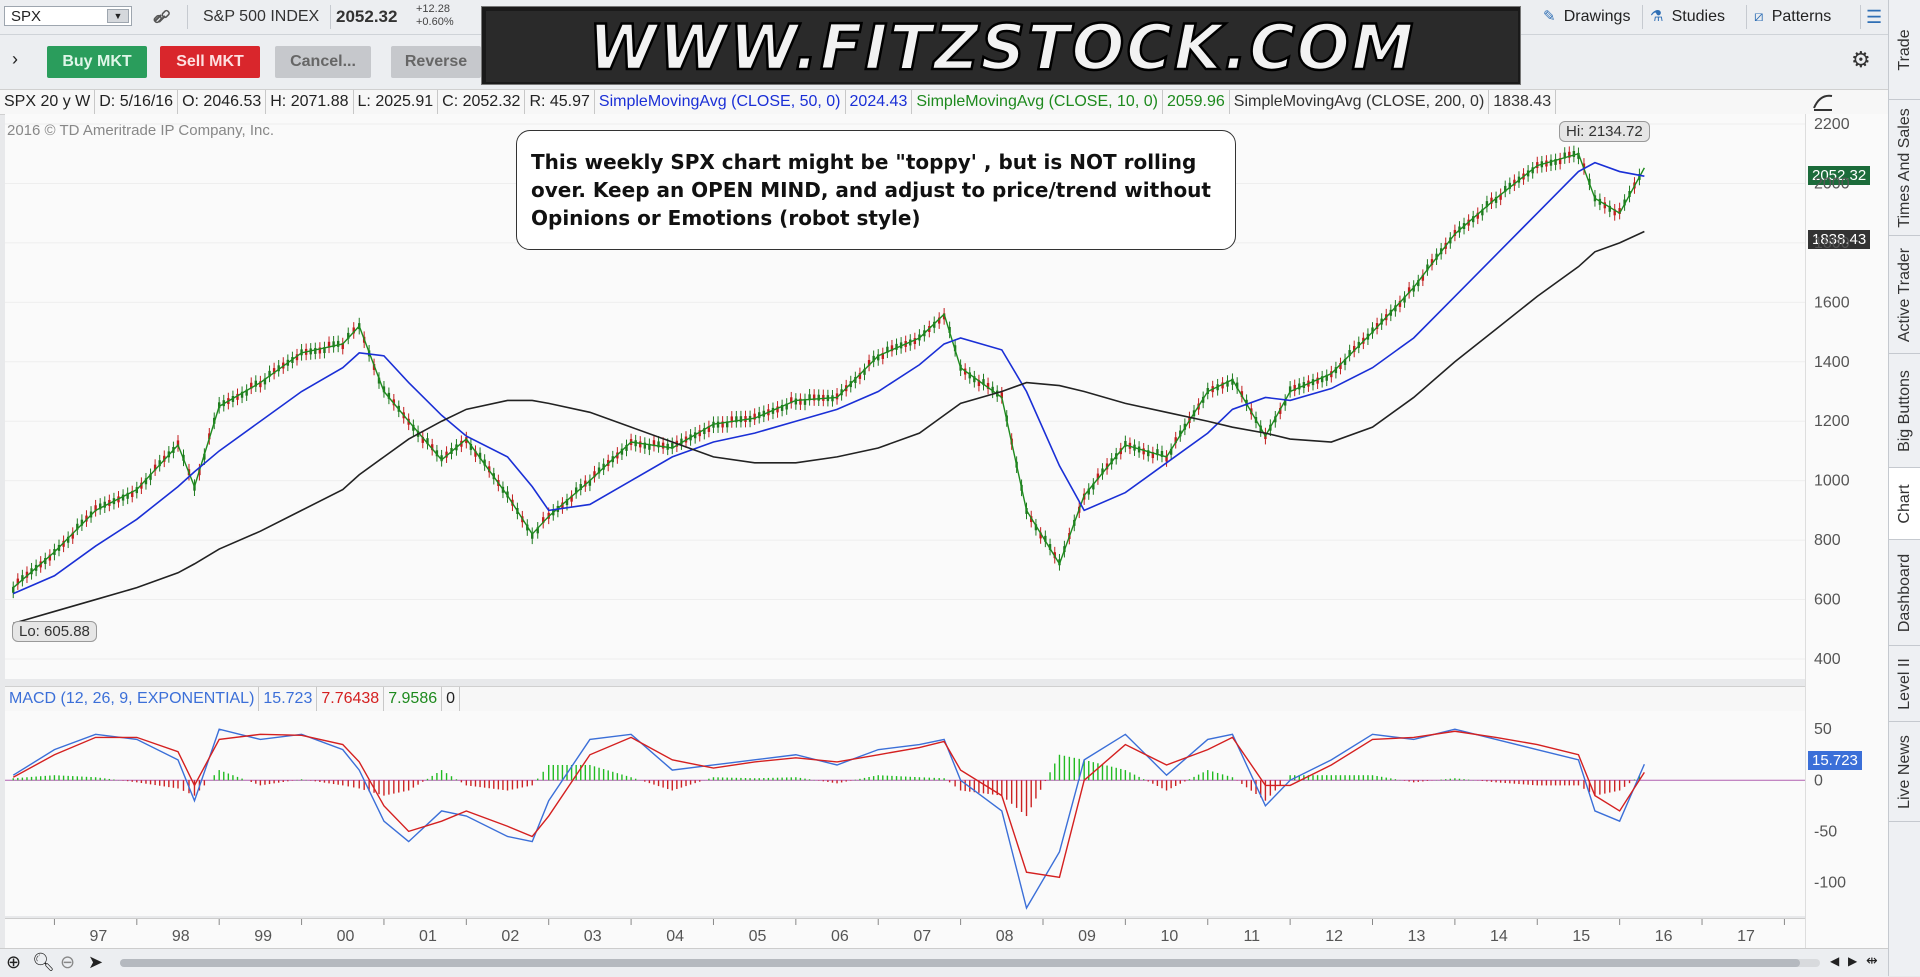  I want to click on expand-arrow-icon: ›, so click(15, 59).